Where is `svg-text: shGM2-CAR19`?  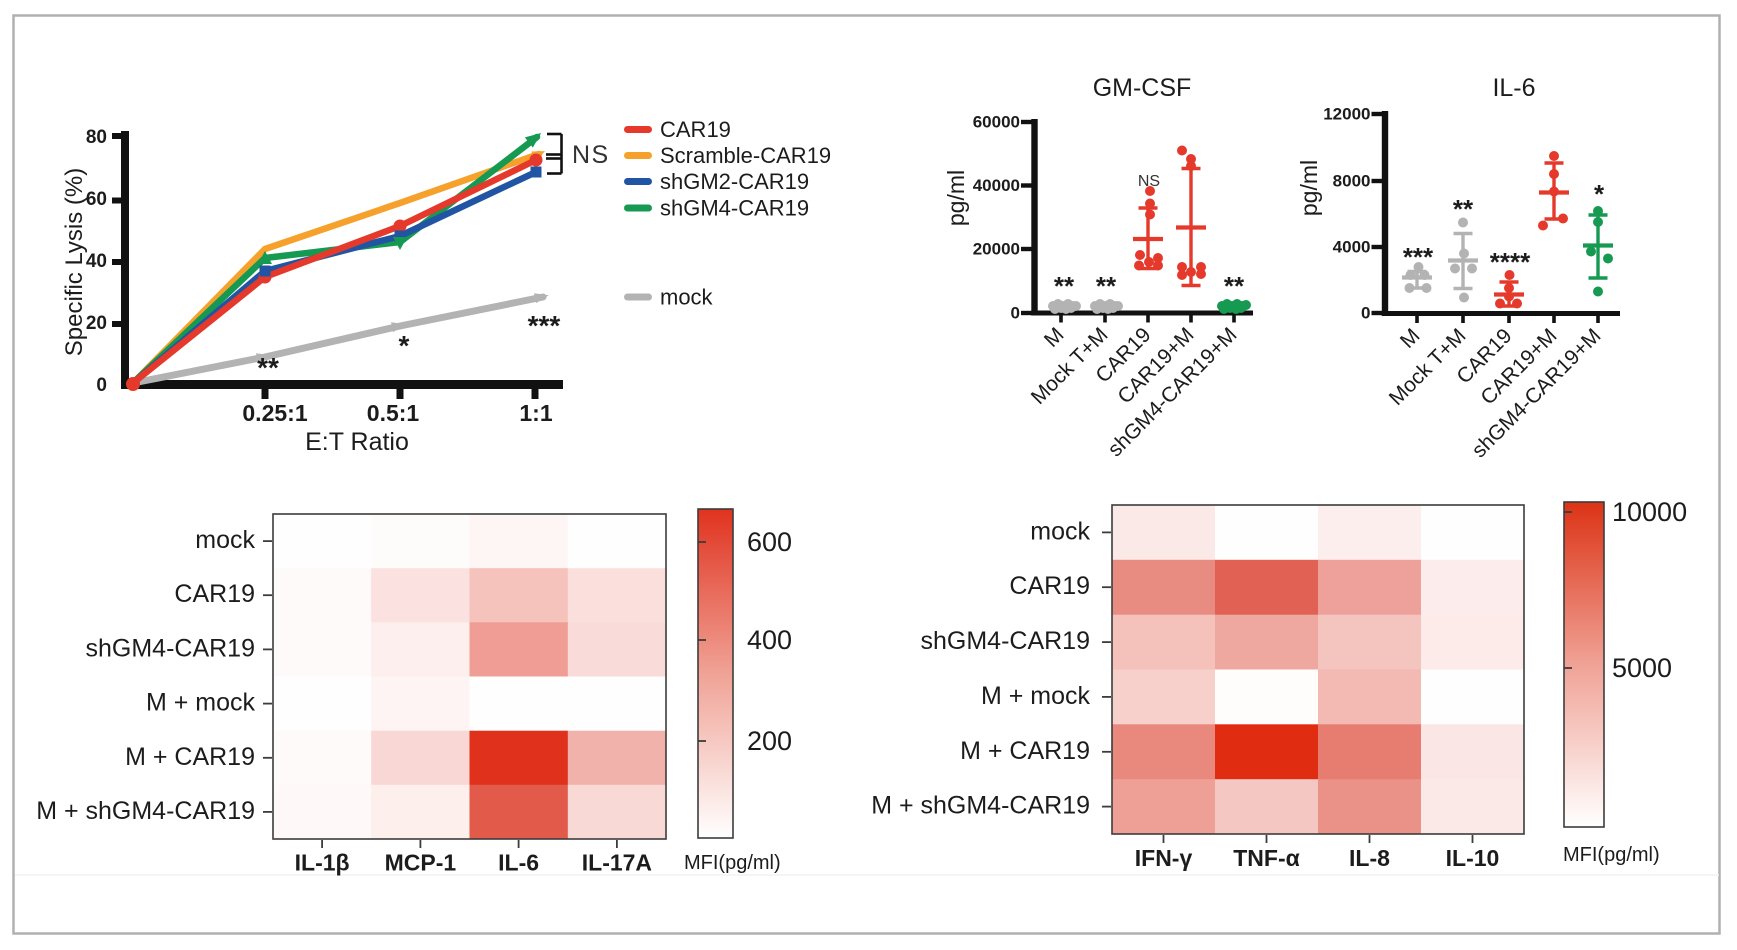
svg-text: shGM2-CAR19 is located at coordinates (734, 181).